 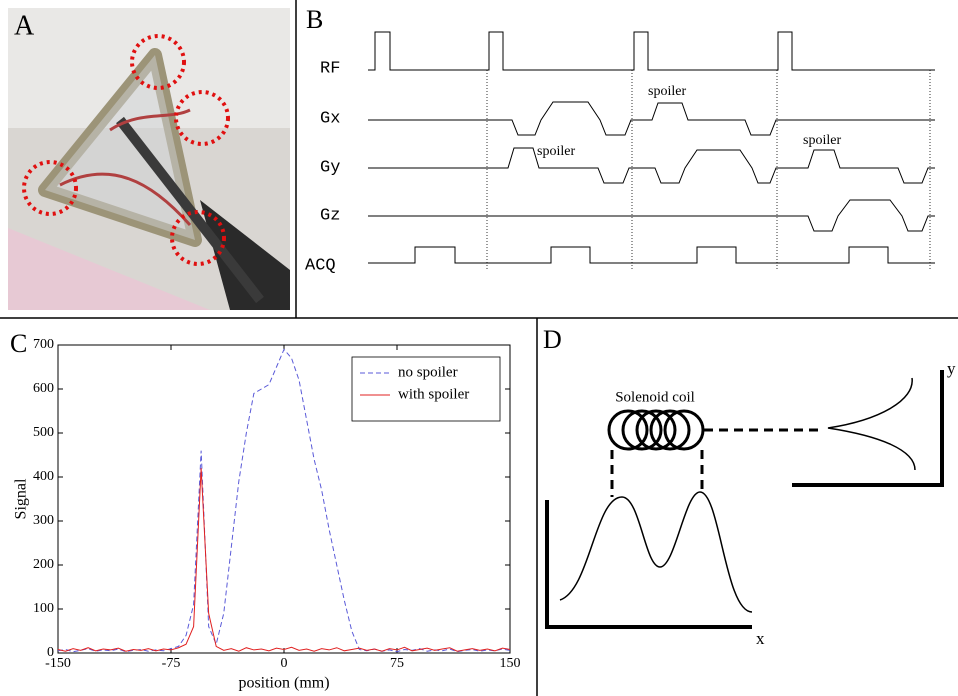 What do you see at coordinates (58, 663) in the screenshot?
I see `x-tick-label: -150` at bounding box center [58, 663].